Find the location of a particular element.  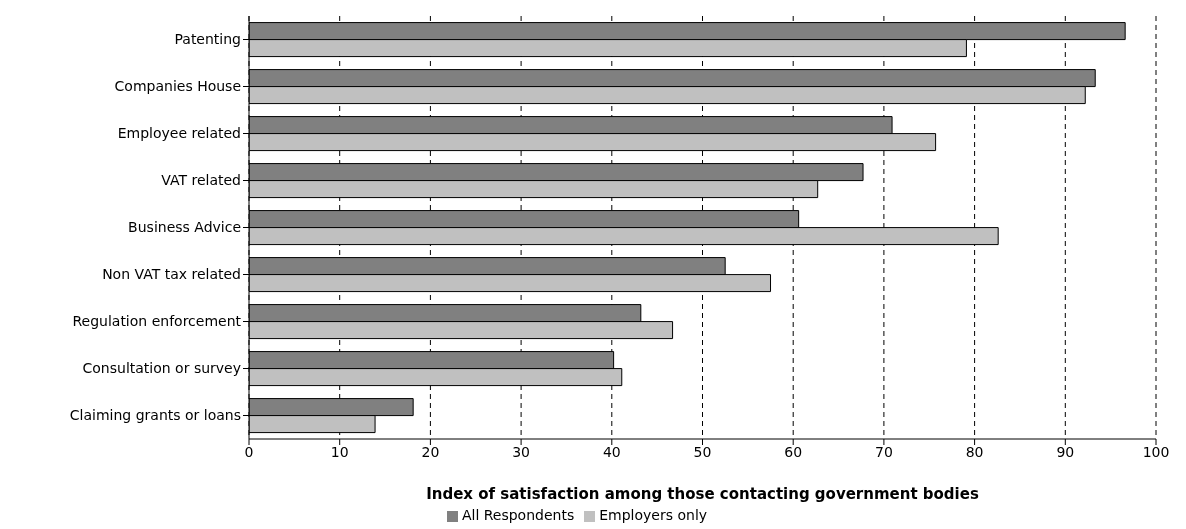

y-tick-label: Patenting is located at coordinates (207, 39).